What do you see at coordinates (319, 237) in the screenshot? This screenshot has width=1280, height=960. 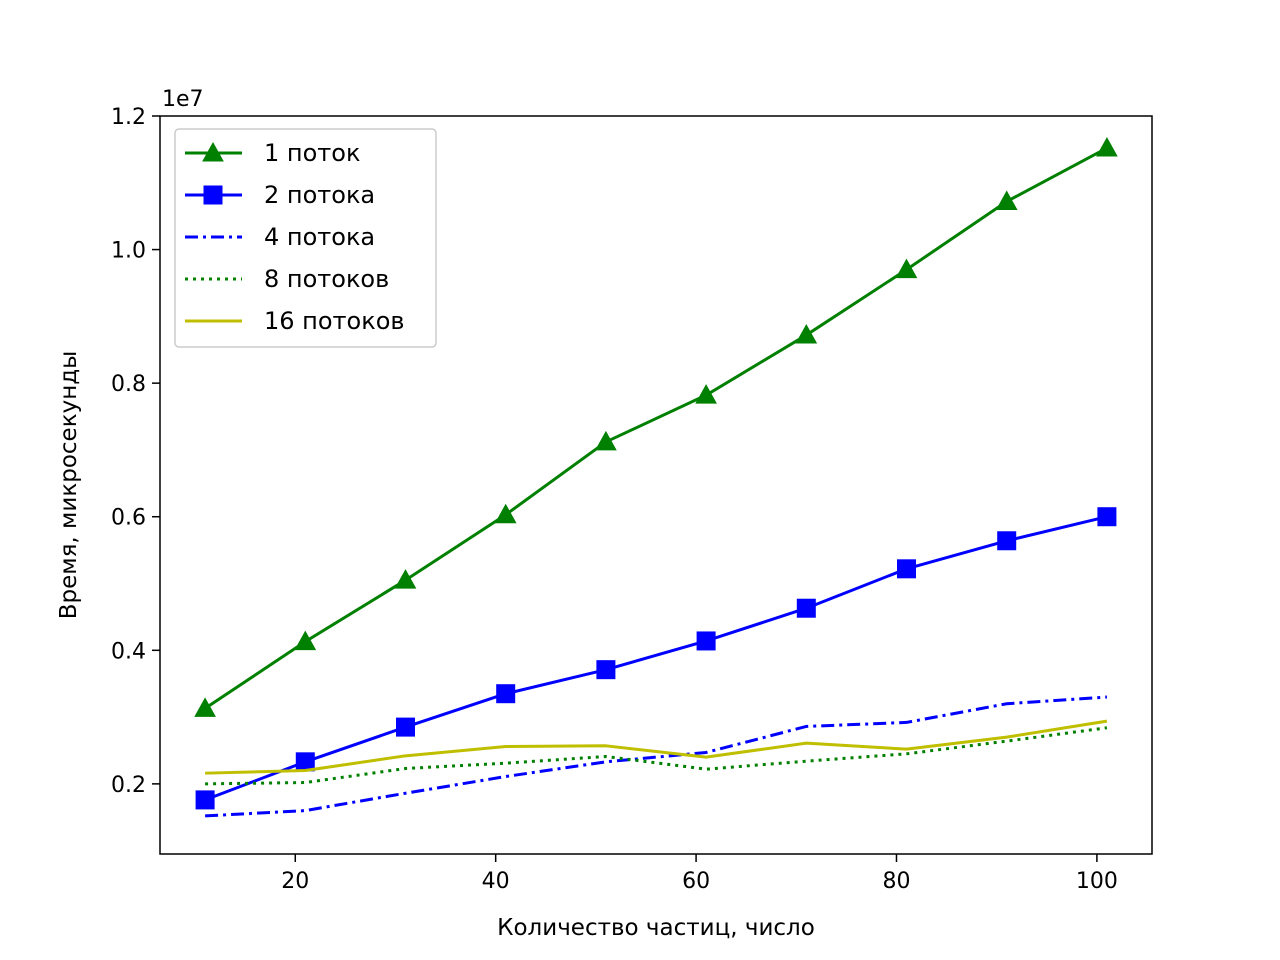 I see `legend-label: 4 потока` at bounding box center [319, 237].